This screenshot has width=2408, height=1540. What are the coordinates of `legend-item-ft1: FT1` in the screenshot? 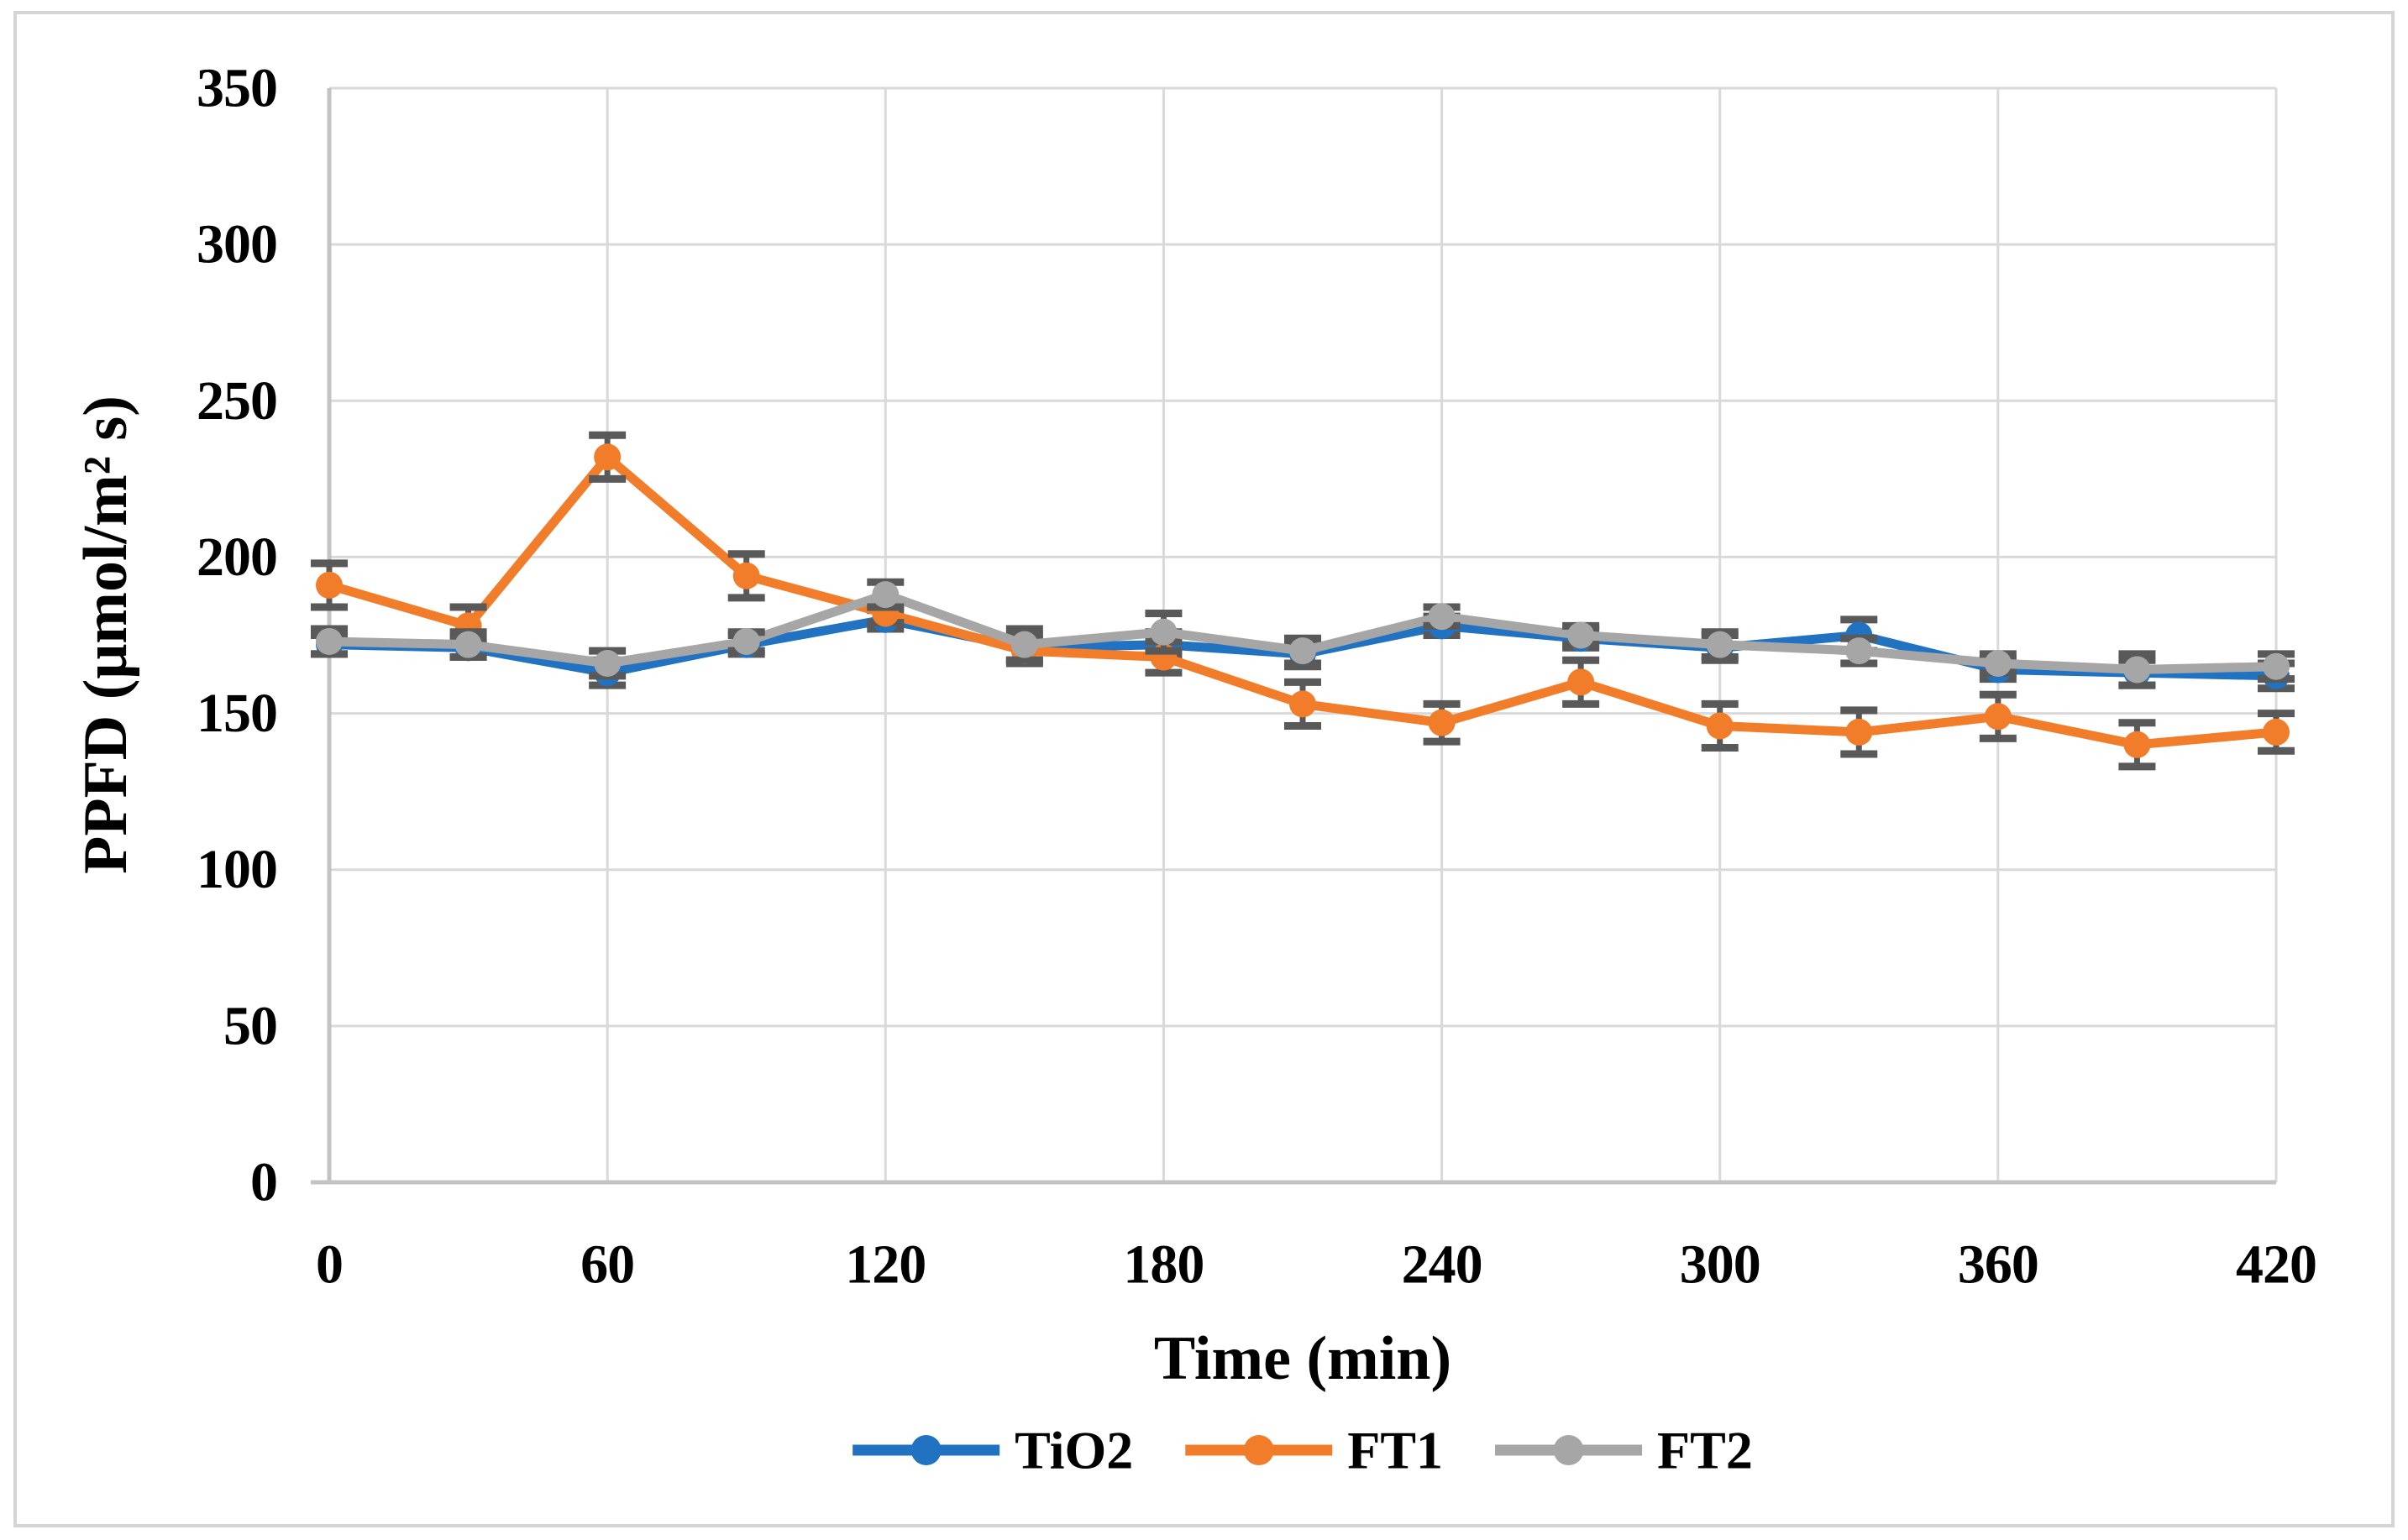 It's located at (1314, 1450).